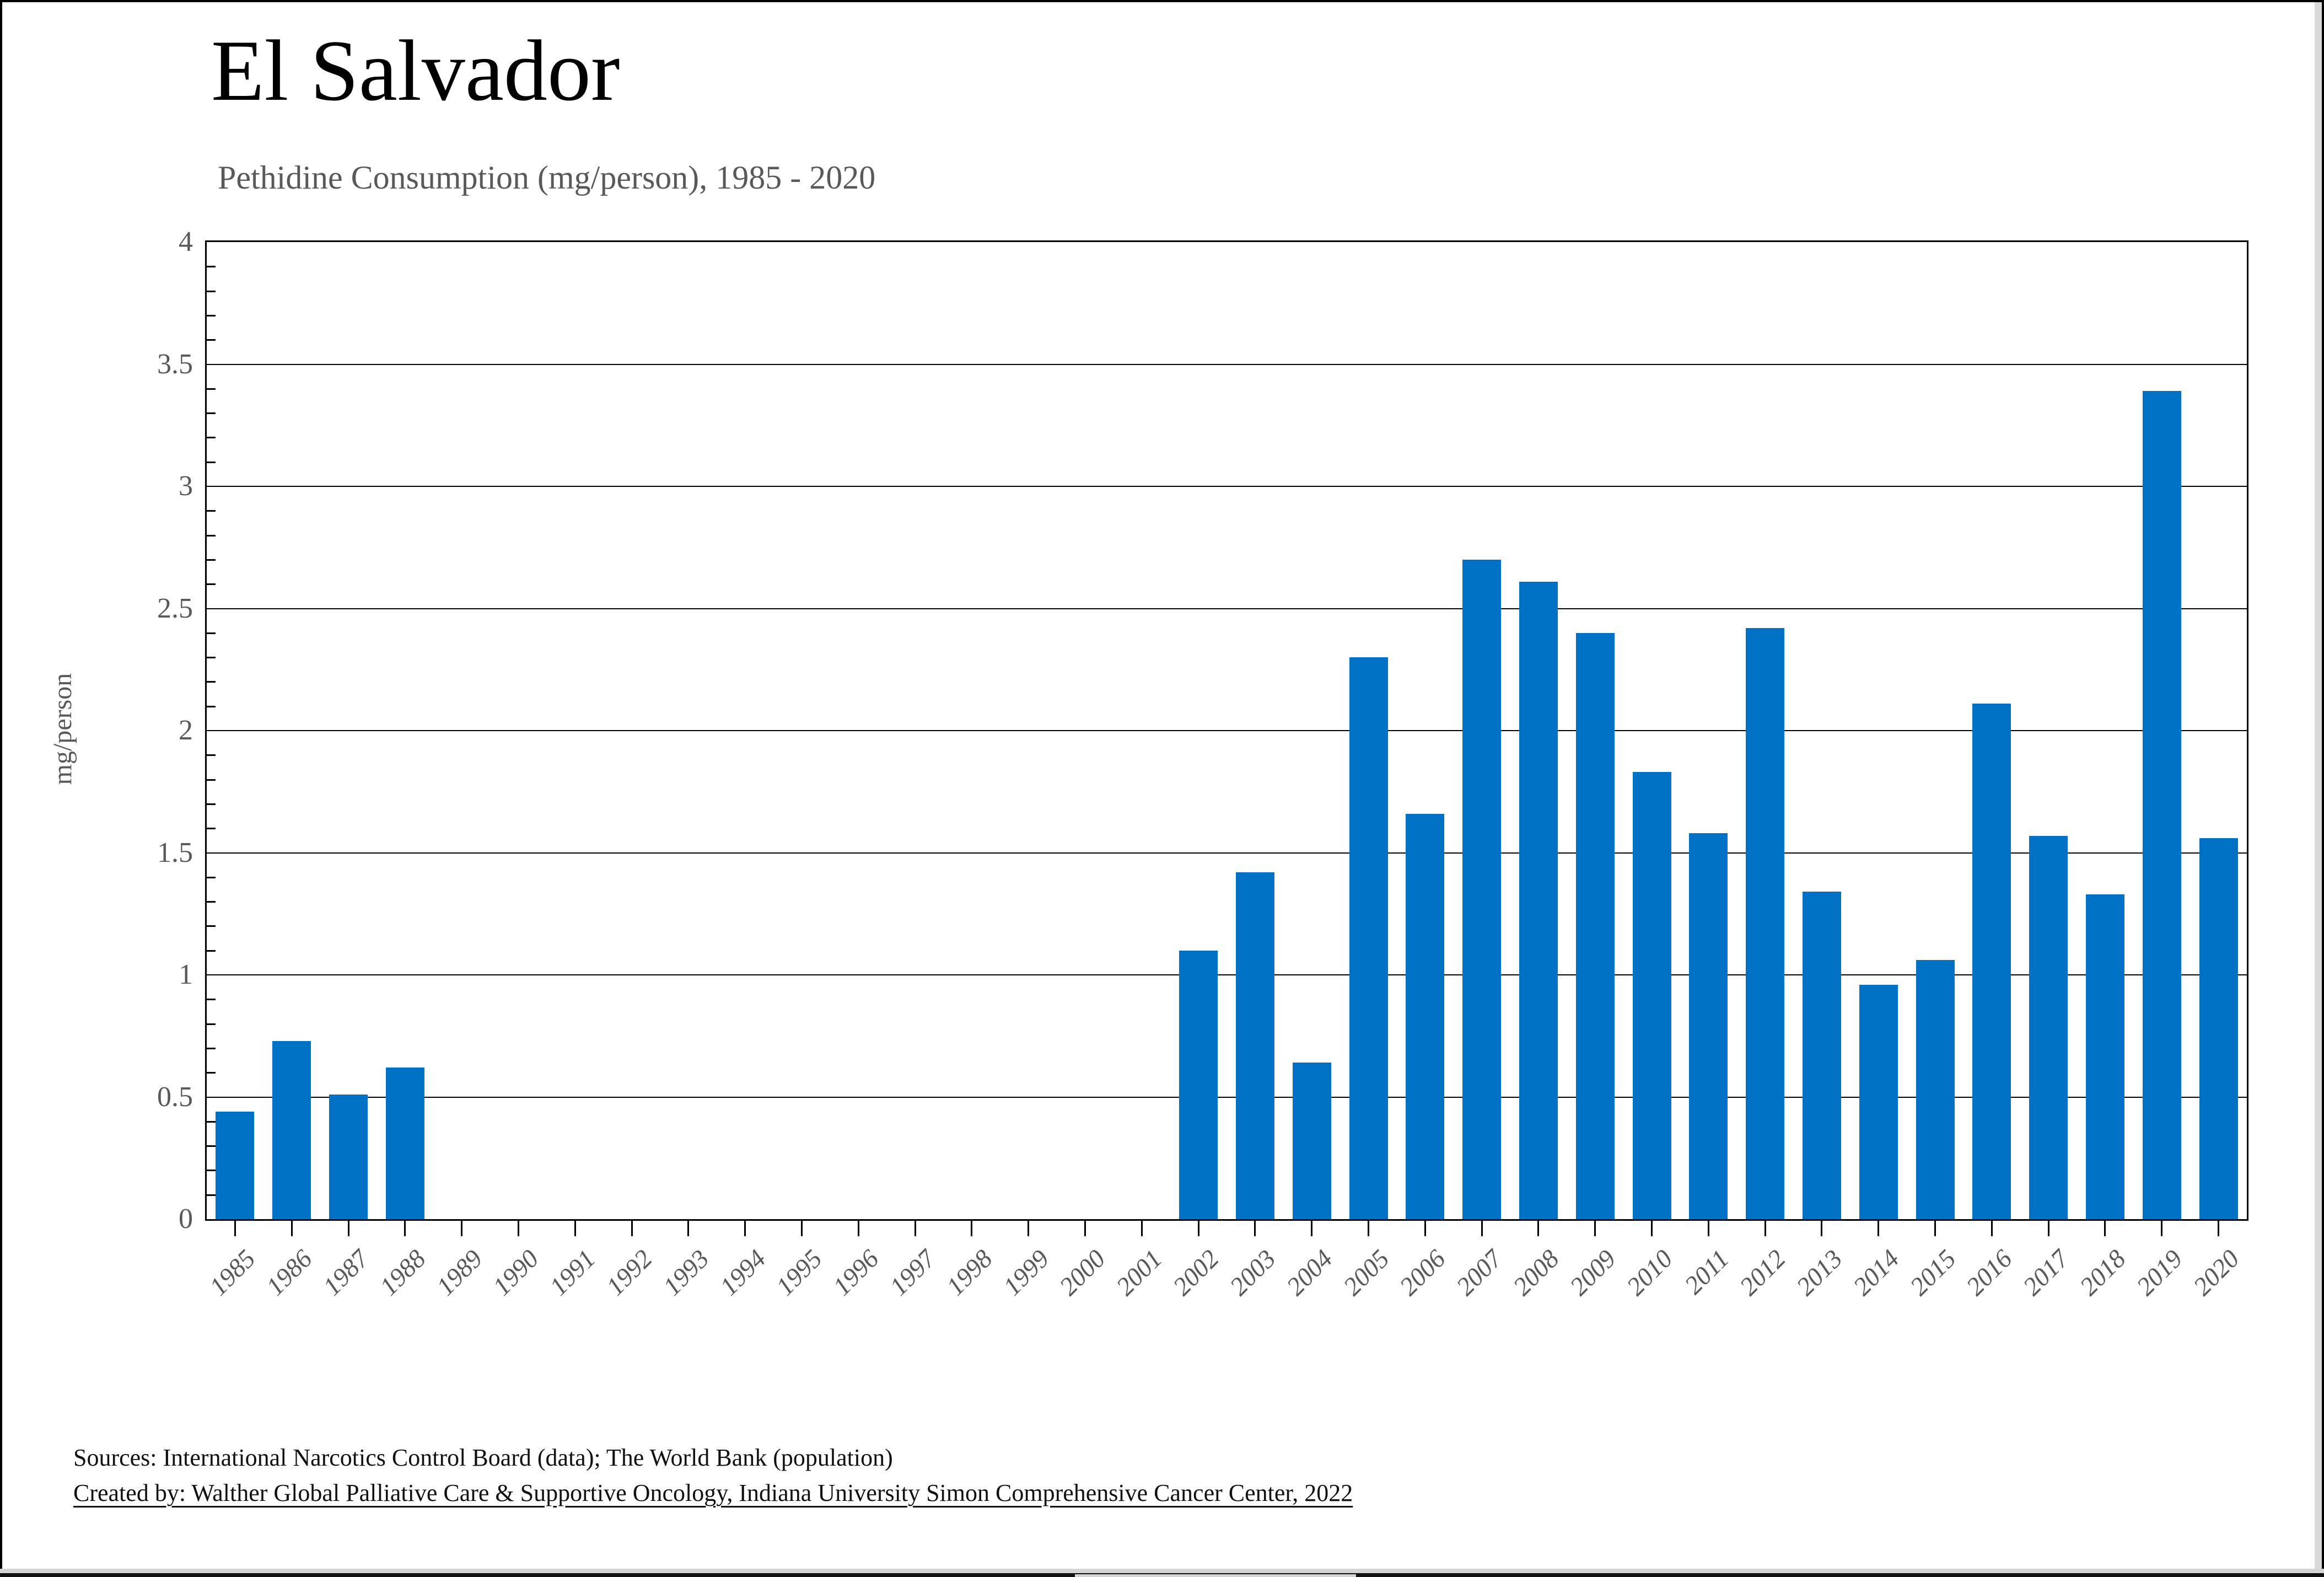  Describe the element at coordinates (1538, 900) in the screenshot. I see `bar-2008` at that location.